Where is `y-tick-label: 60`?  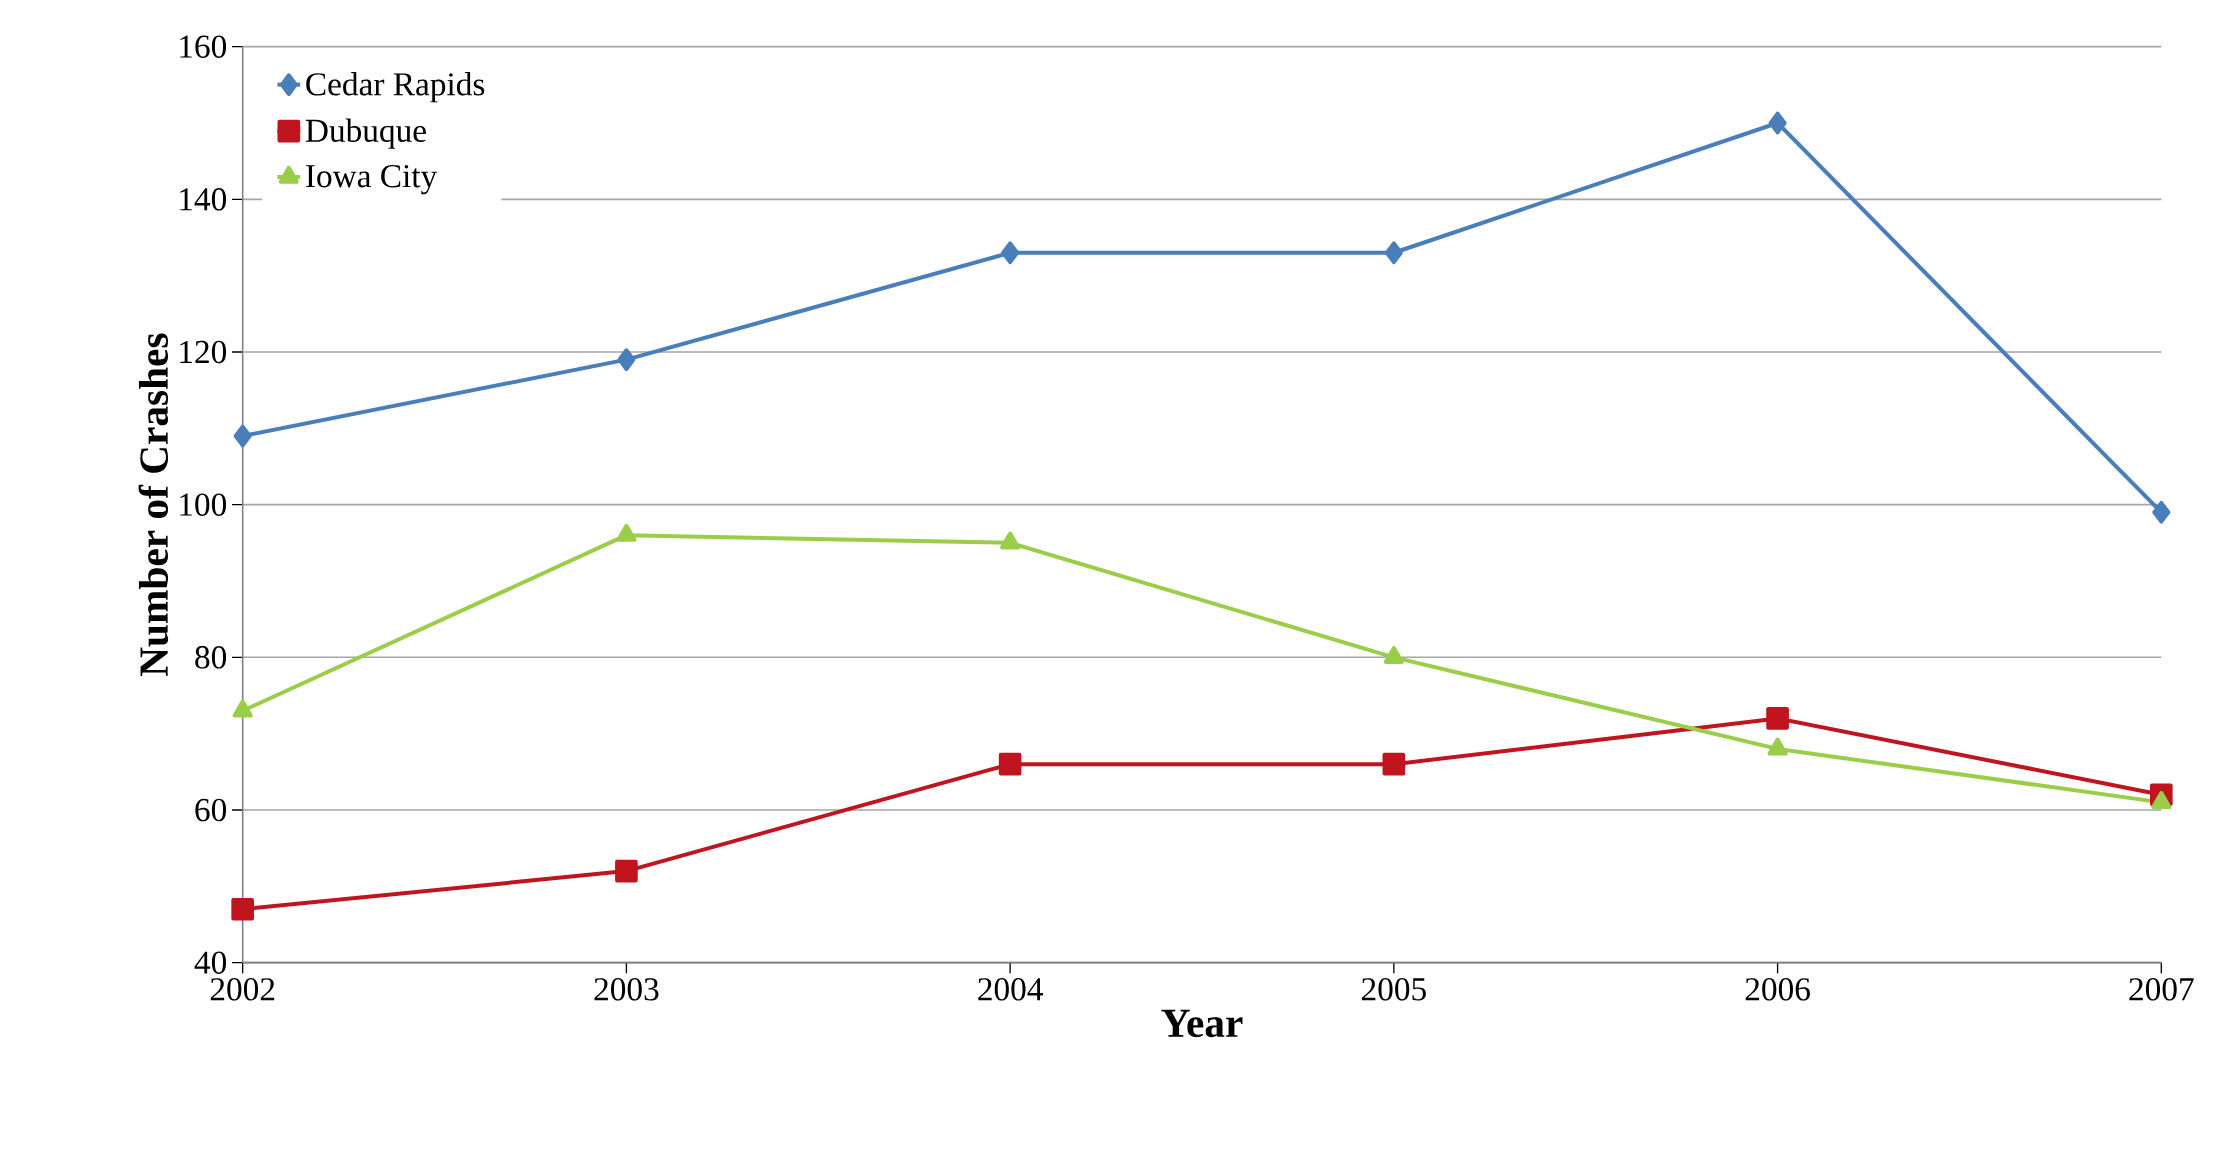
y-tick-label: 60 is located at coordinates (211, 810).